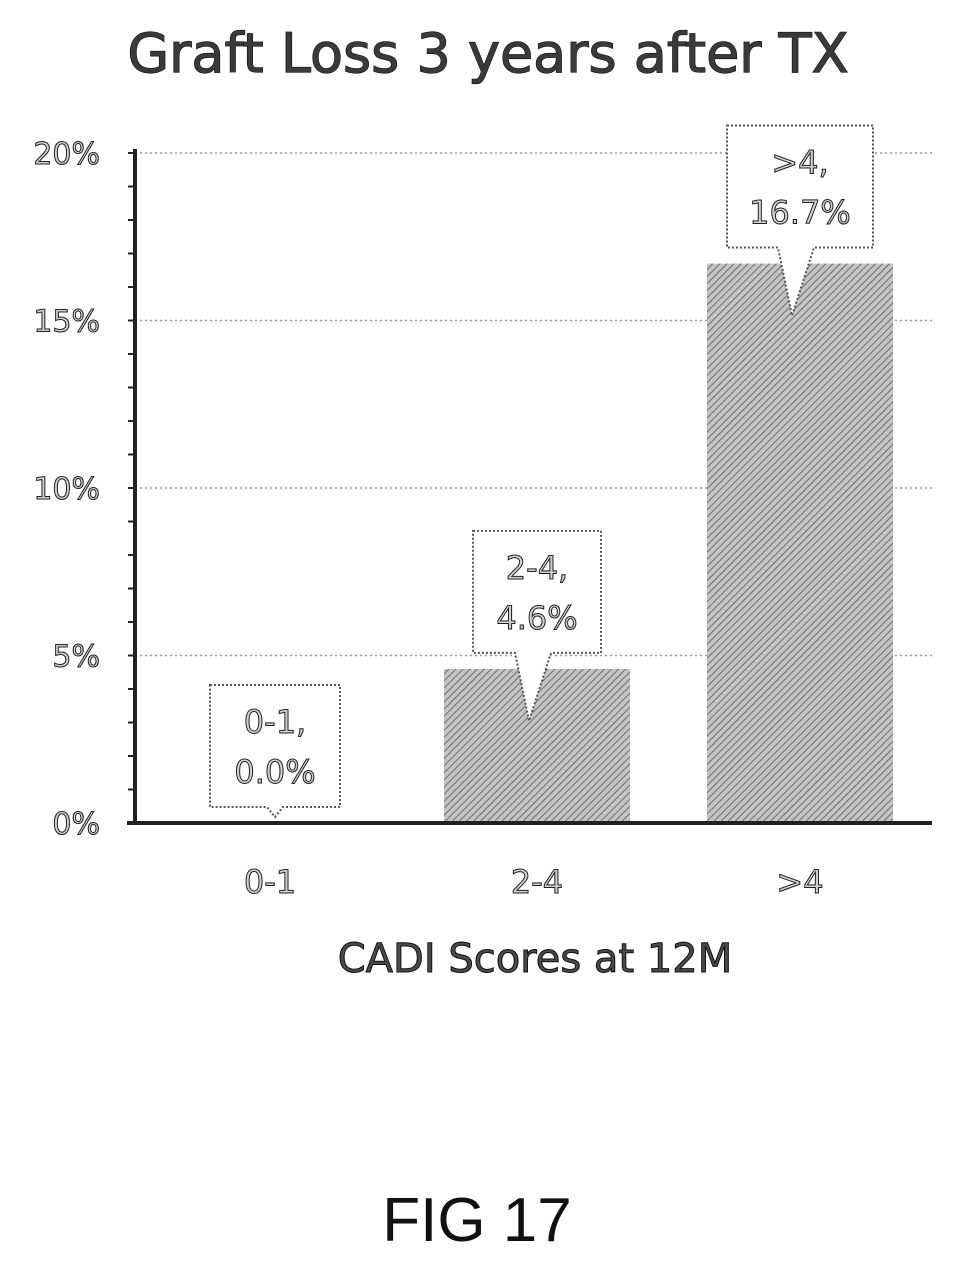 This screenshot has width=954, height=1273. I want to click on y-tick-label: 20%, so click(66, 154).